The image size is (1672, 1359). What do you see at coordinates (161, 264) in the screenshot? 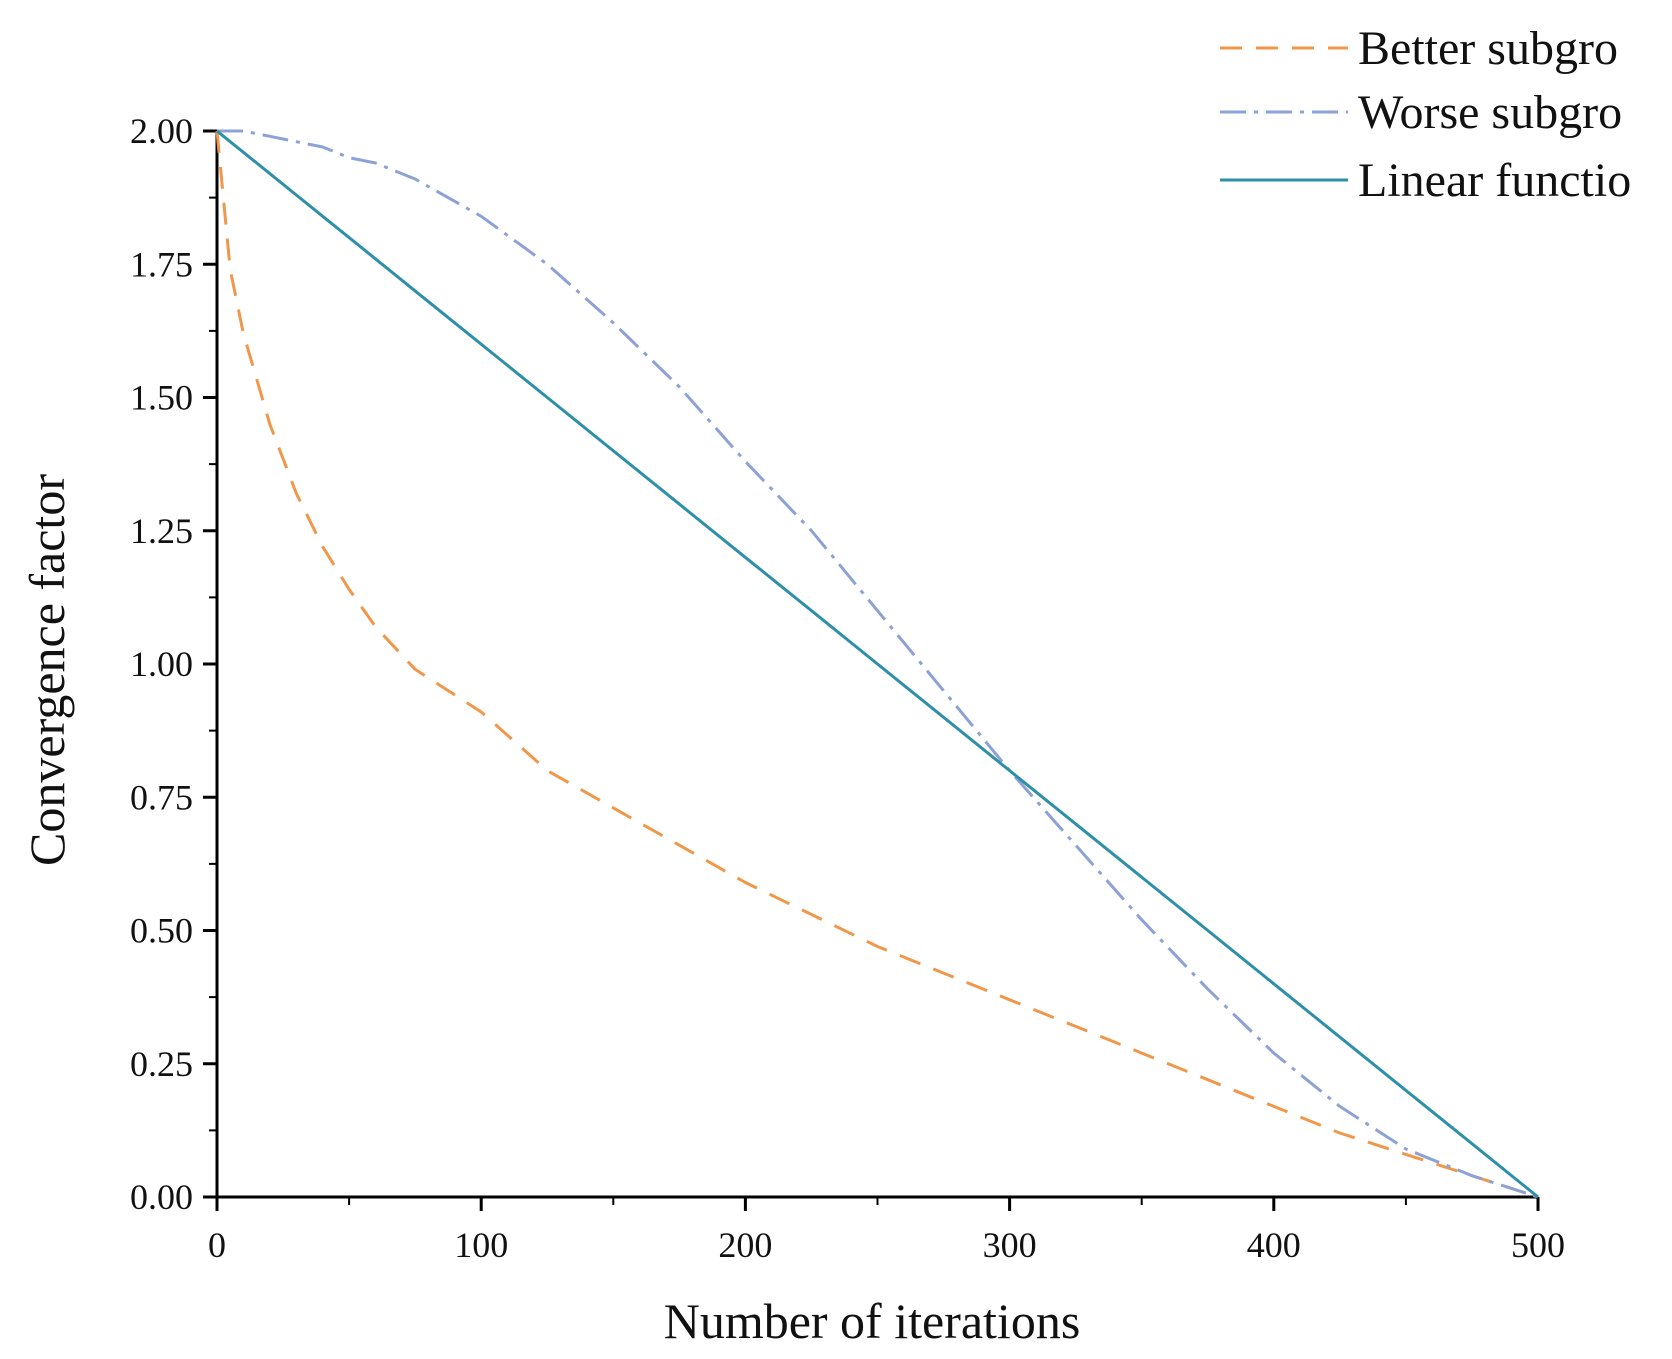
I see `y-tick-label-1.75: 1.75` at bounding box center [161, 264].